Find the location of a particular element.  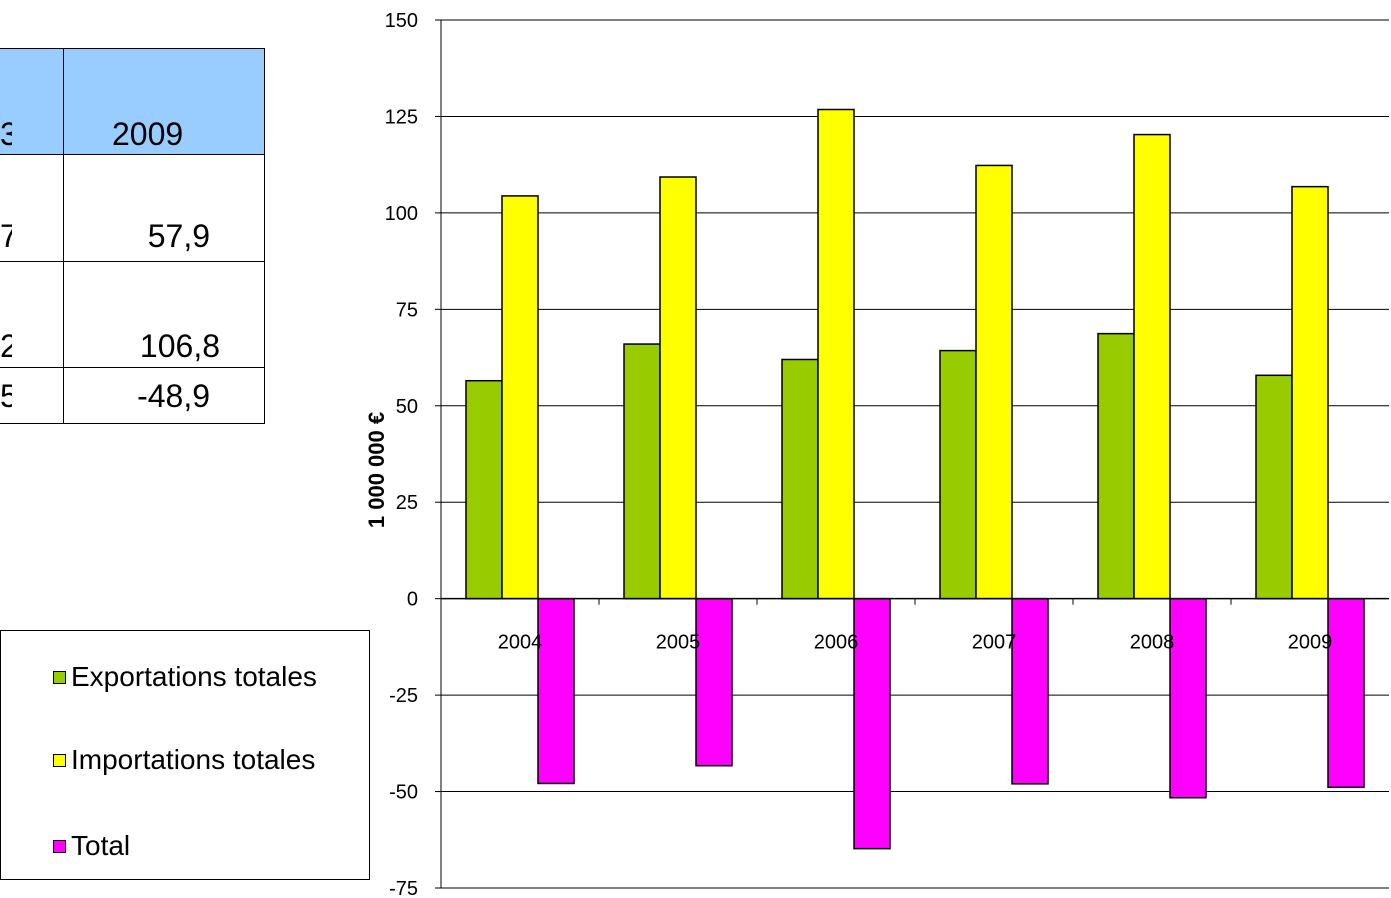

legend-item: Total is located at coordinates (91, 846).